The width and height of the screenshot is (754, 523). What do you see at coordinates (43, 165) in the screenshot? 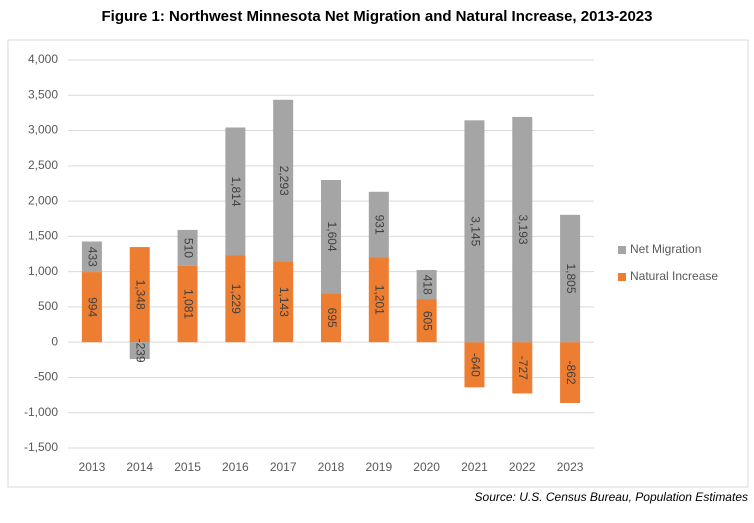
I see `y-tick-label: 2,500` at bounding box center [43, 165].